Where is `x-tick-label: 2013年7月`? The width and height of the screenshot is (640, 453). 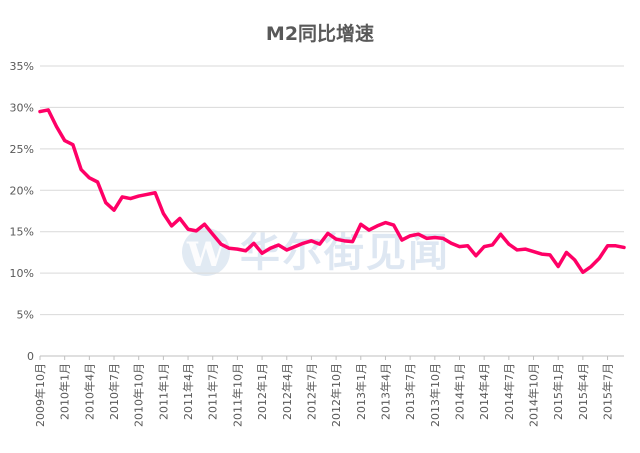
x-tick-label: 2013年7月 is located at coordinates (410, 391).